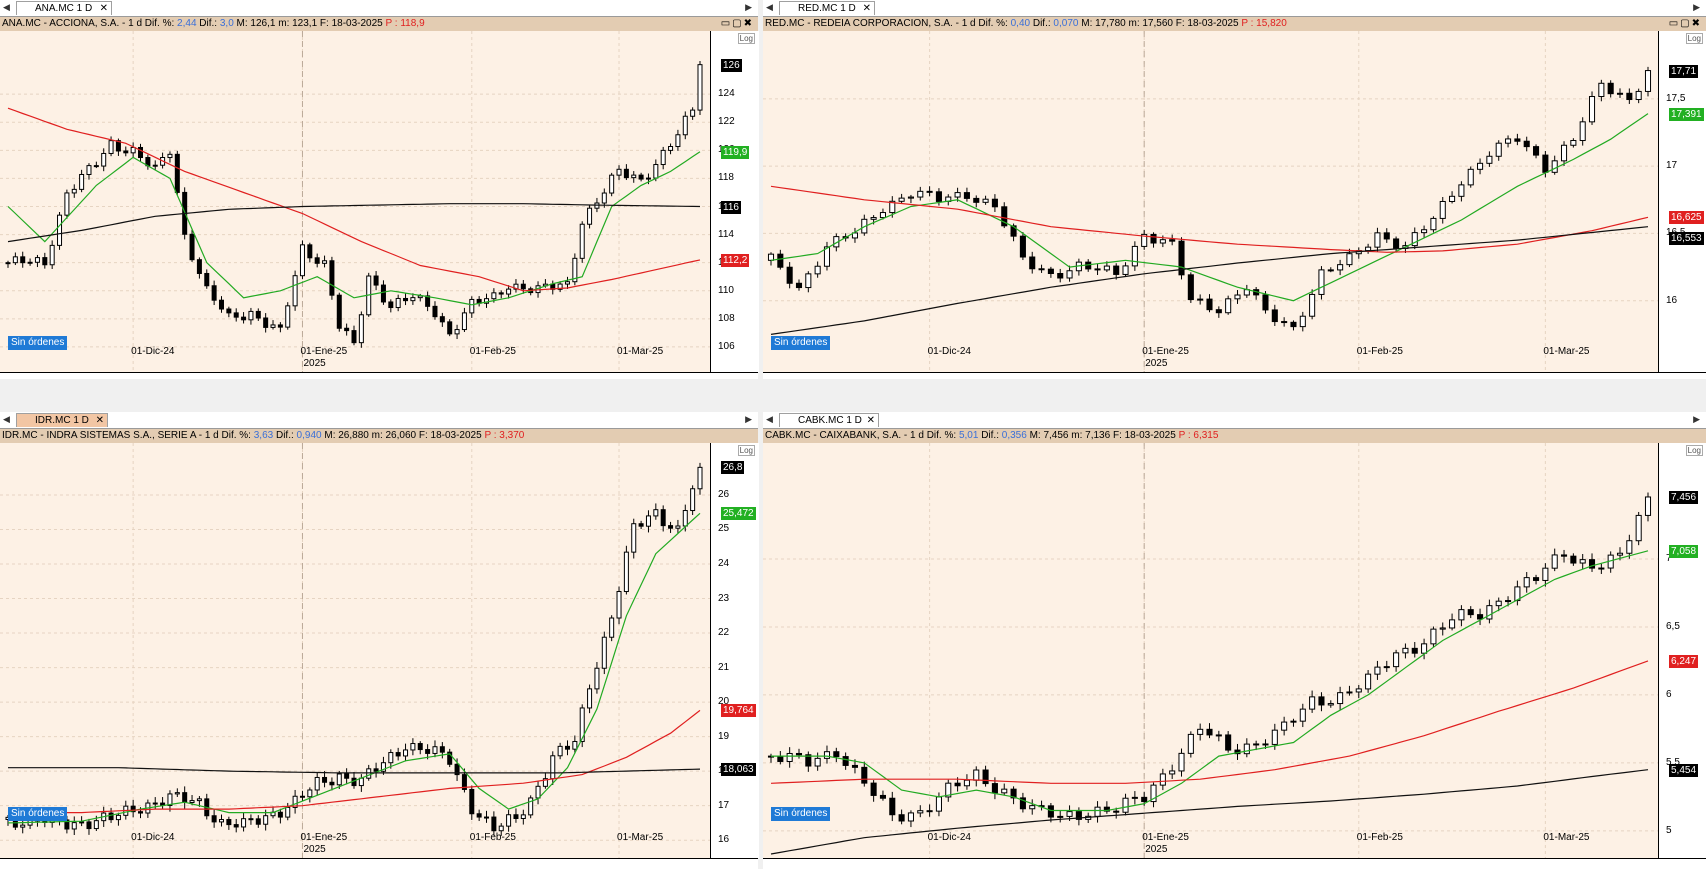 This screenshot has width=1706, height=869. What do you see at coordinates (1673, 626) in the screenshot?
I see `y-tick-label: 6,5` at bounding box center [1673, 626].